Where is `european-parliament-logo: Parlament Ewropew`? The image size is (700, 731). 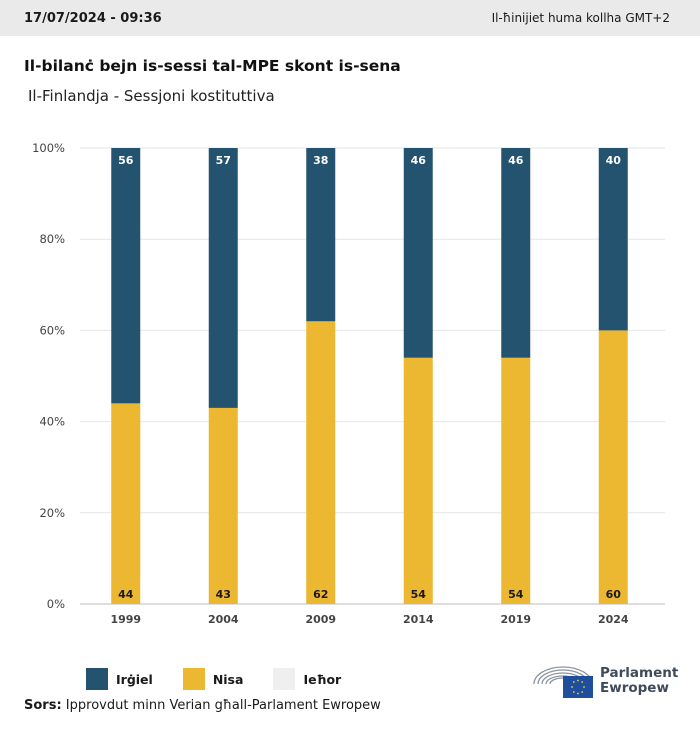 european-parliament-logo: Parlament Ewropew is located at coordinates (605, 679).